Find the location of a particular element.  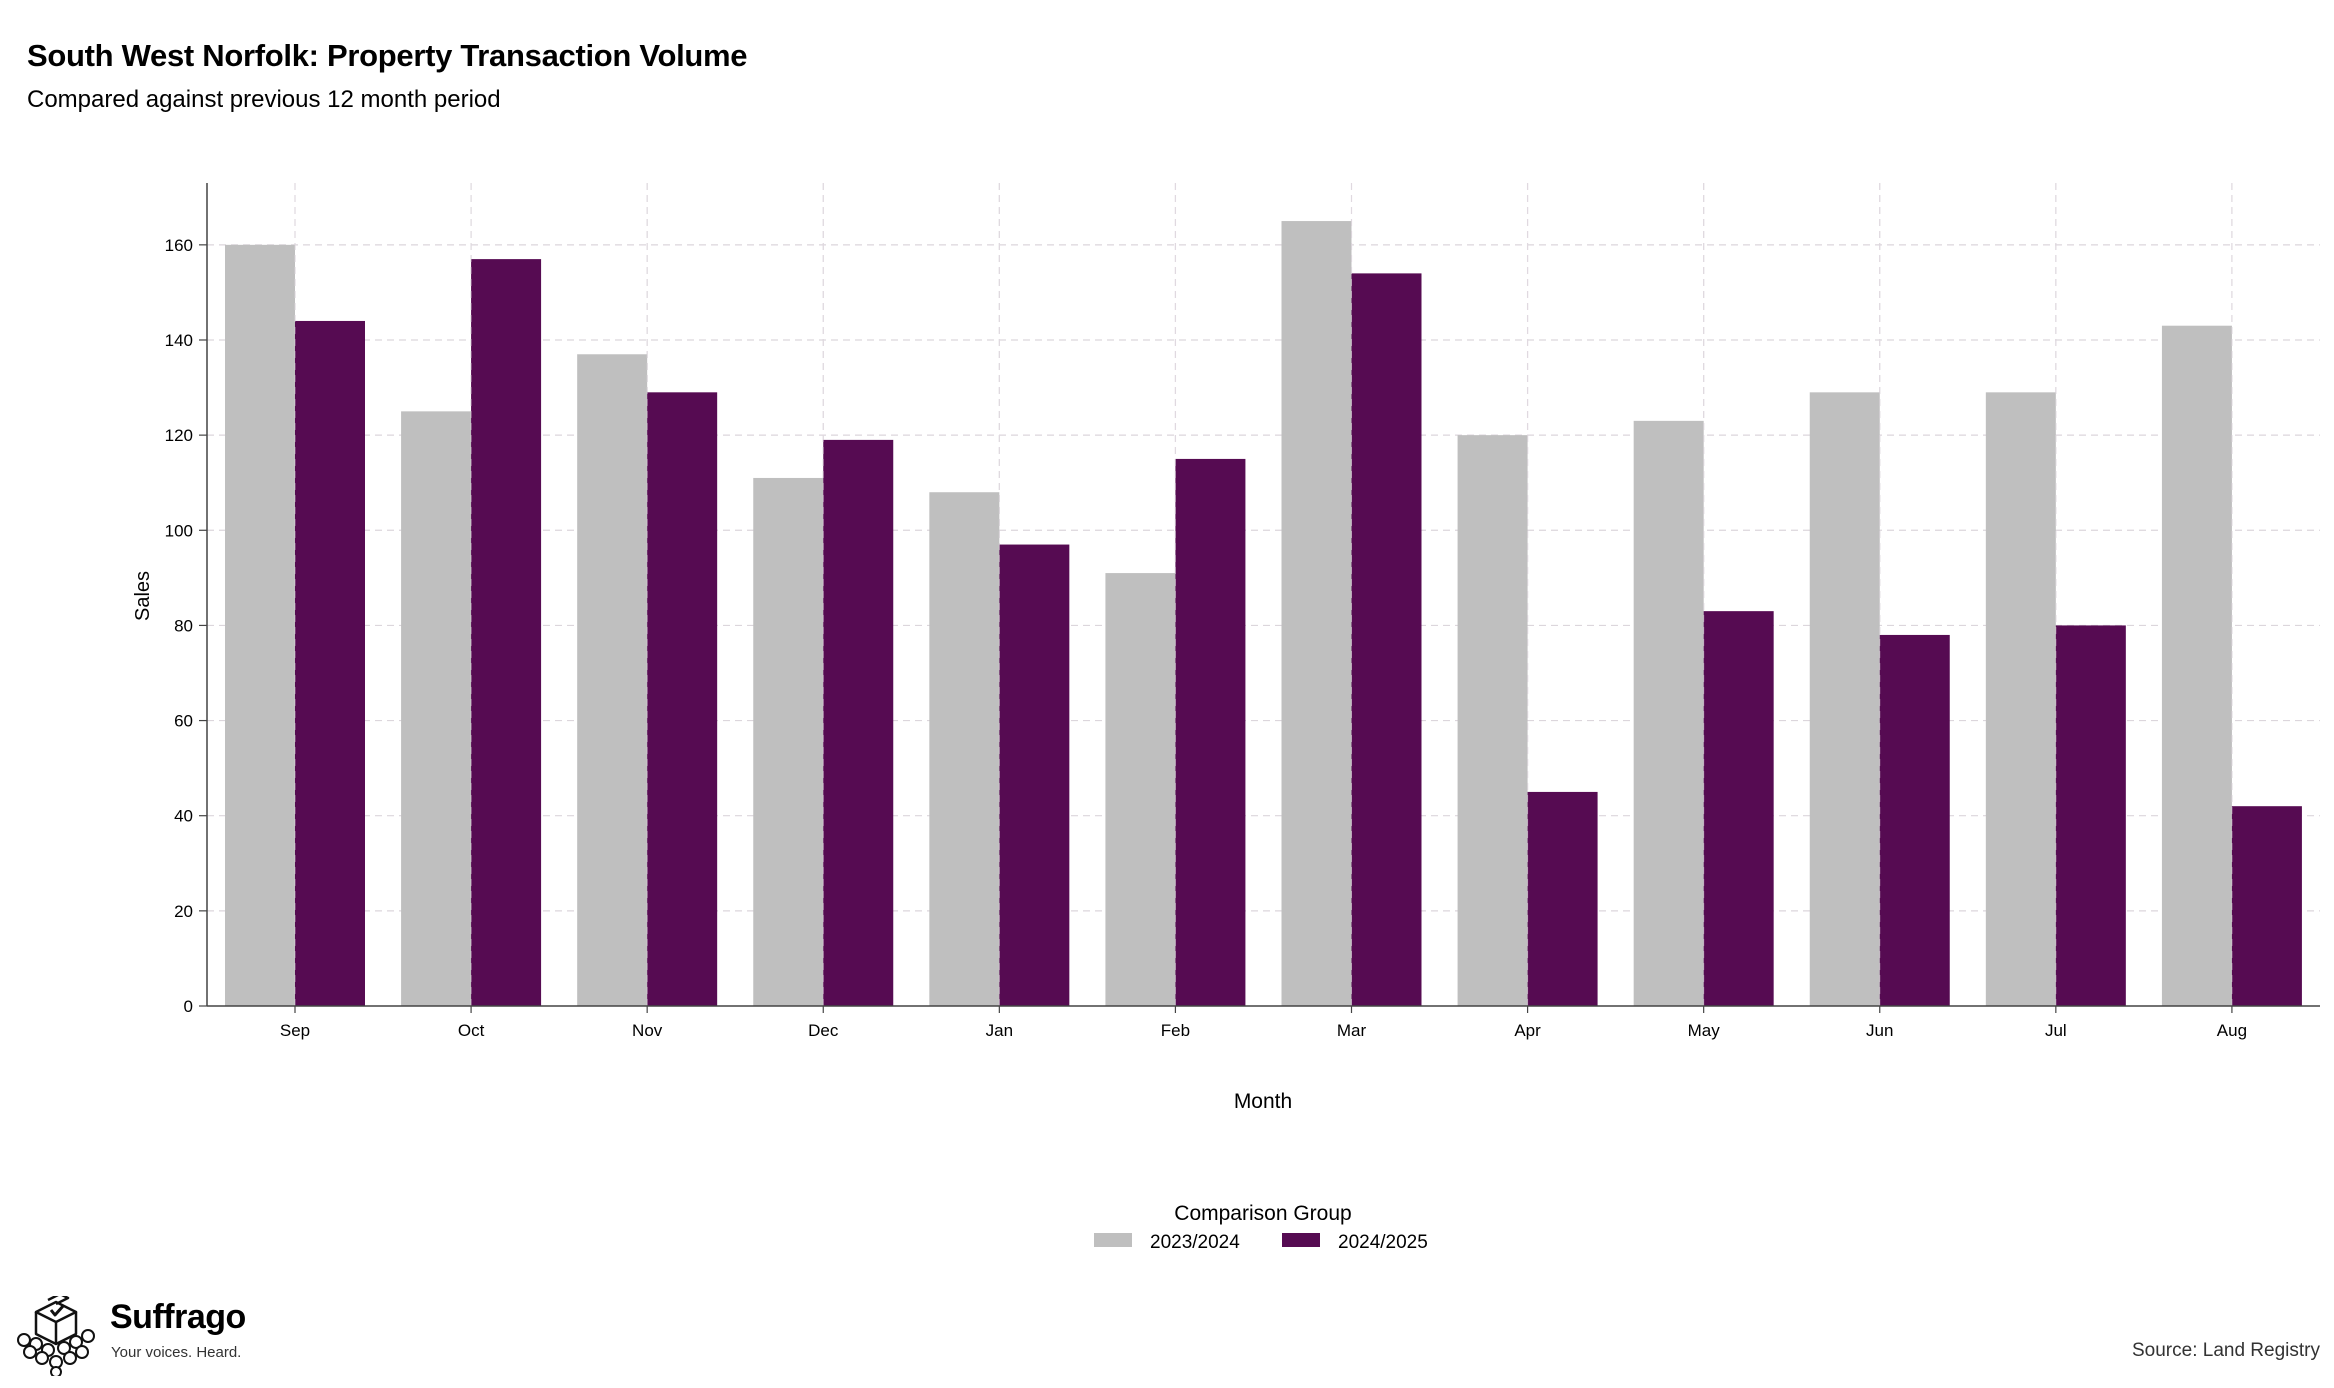

bar-jun-2023-2024 is located at coordinates (1844, 699).